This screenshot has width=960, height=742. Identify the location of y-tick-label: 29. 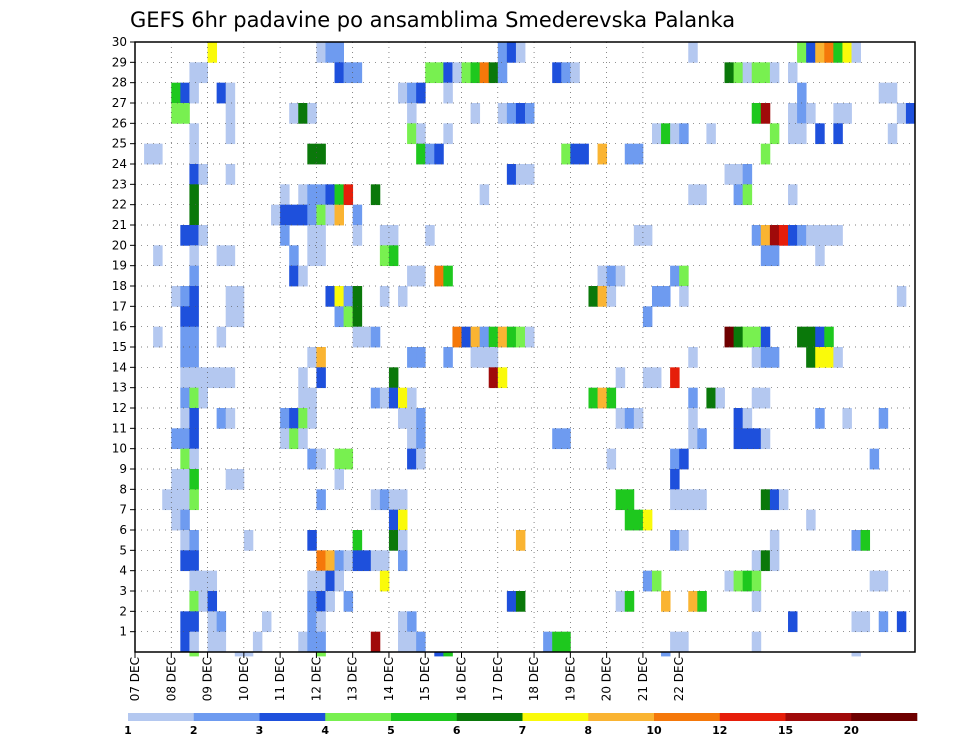
(119, 62).